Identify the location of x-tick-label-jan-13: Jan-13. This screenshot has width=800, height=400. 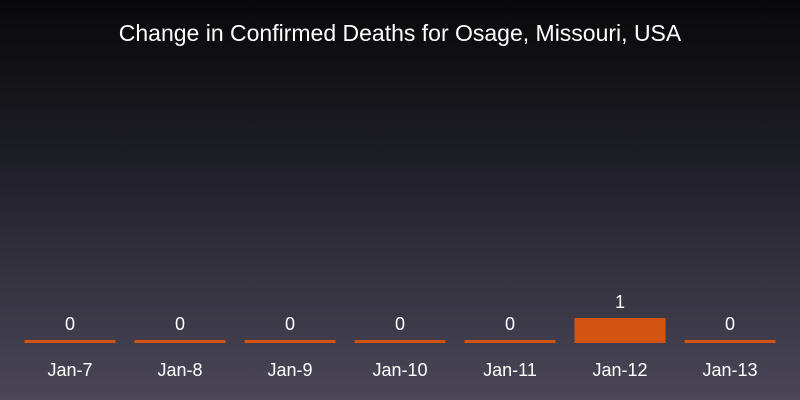
(729, 370).